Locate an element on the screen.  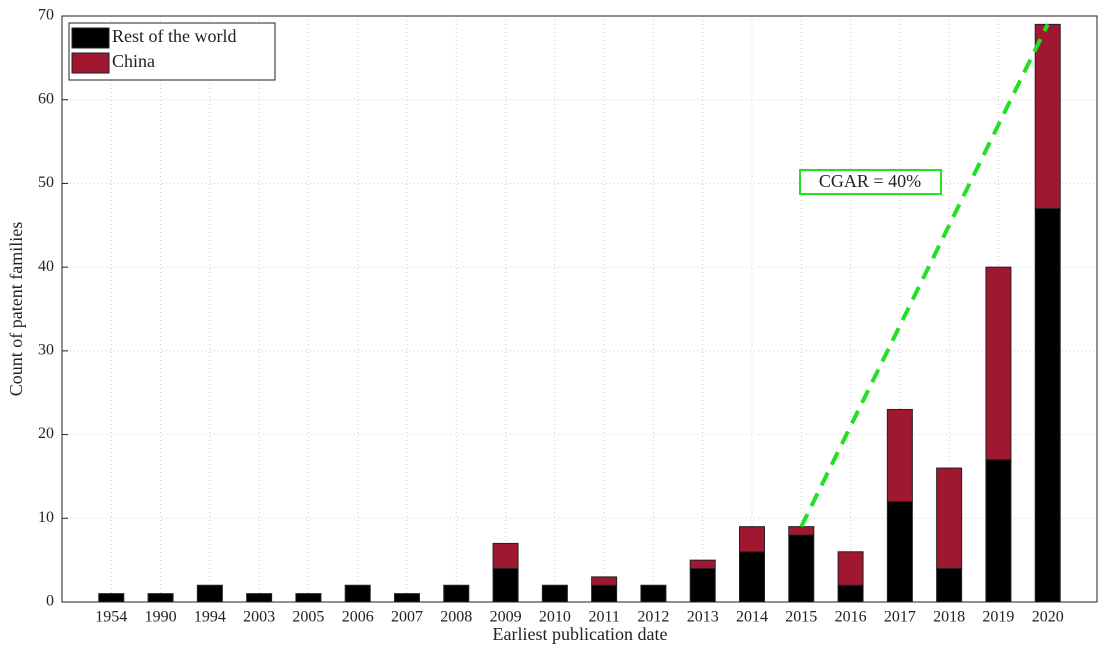
legend-label: Rest of the world is located at coordinates (174, 36).